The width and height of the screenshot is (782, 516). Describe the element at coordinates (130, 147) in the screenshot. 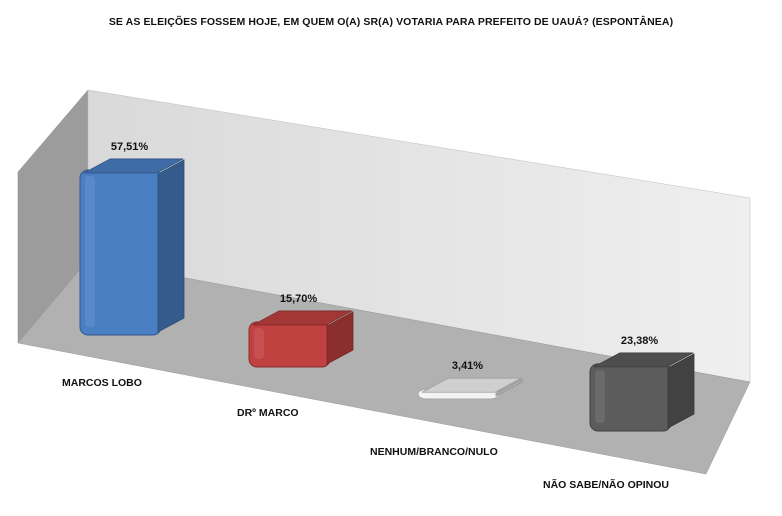

I see `data-label: 57,51%` at that location.